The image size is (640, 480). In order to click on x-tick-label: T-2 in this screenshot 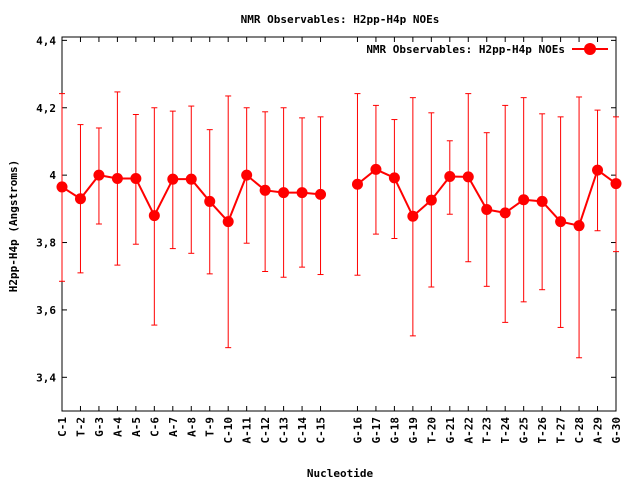, I will do `click(80, 427)`.